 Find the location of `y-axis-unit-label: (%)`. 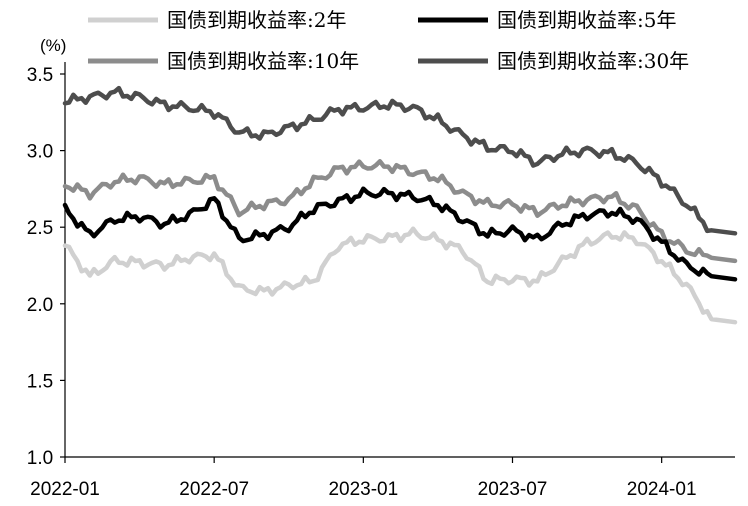

y-axis-unit-label: (%) is located at coordinates (53, 45).